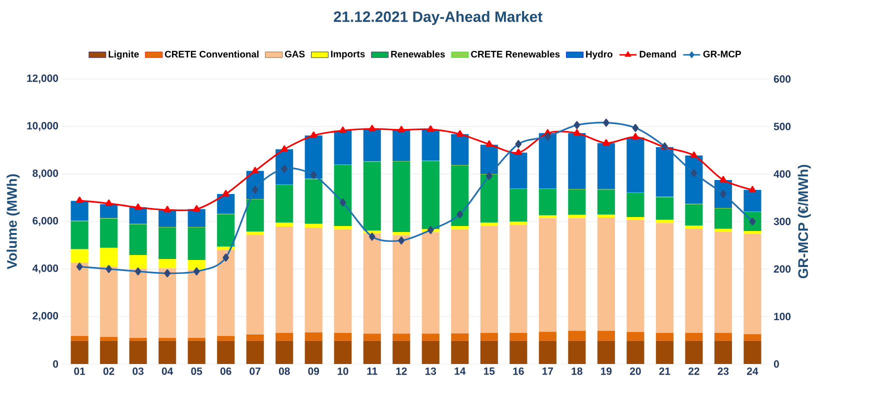 This screenshot has width=876, height=395. What do you see at coordinates (438, 18) in the screenshot?
I see `chart-title: 21.12.2021 Day-Ahead Market` at bounding box center [438, 18].